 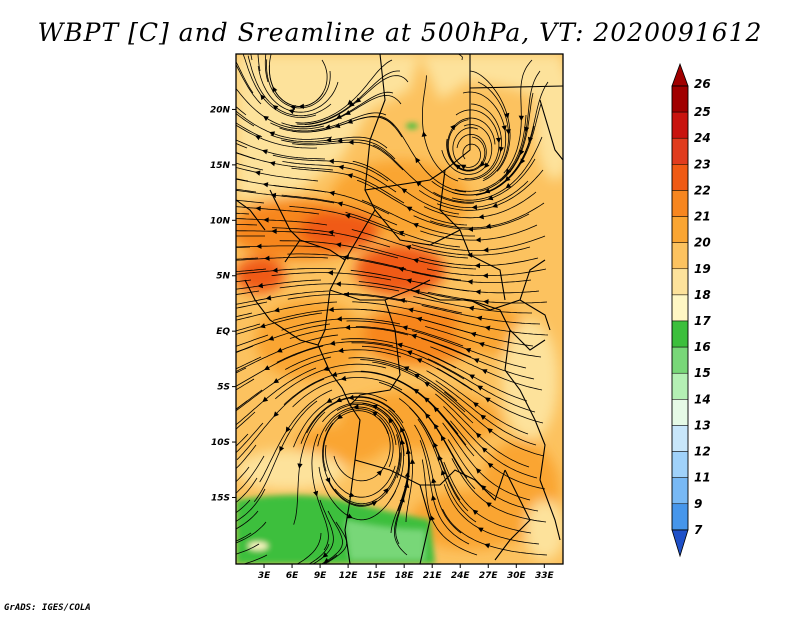 What do you see at coordinates (702, 399) in the screenshot?
I see `colorbar-label: 14` at bounding box center [702, 399].